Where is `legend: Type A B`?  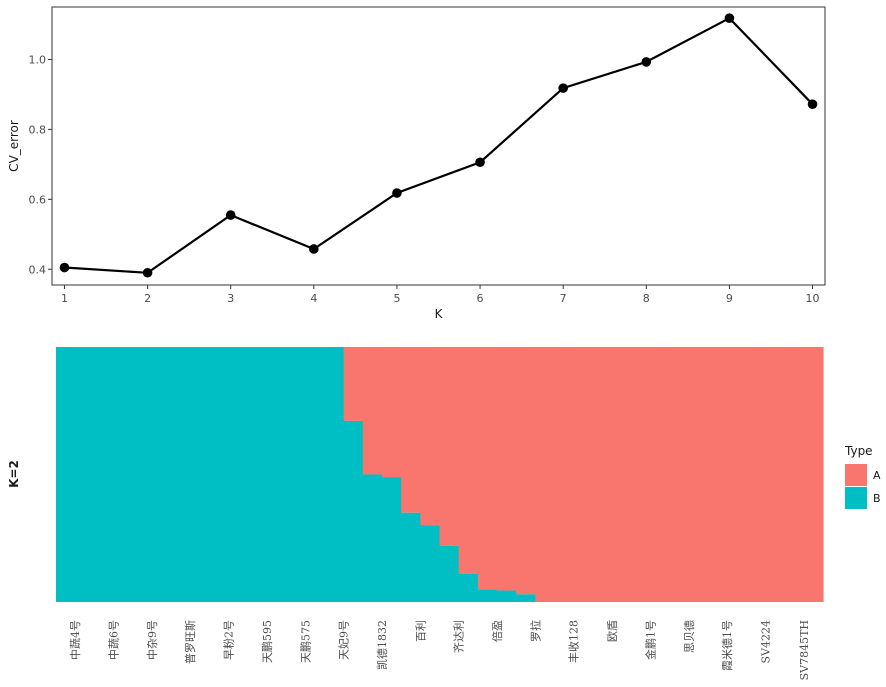 legend: Type A B is located at coordinates (862, 476).